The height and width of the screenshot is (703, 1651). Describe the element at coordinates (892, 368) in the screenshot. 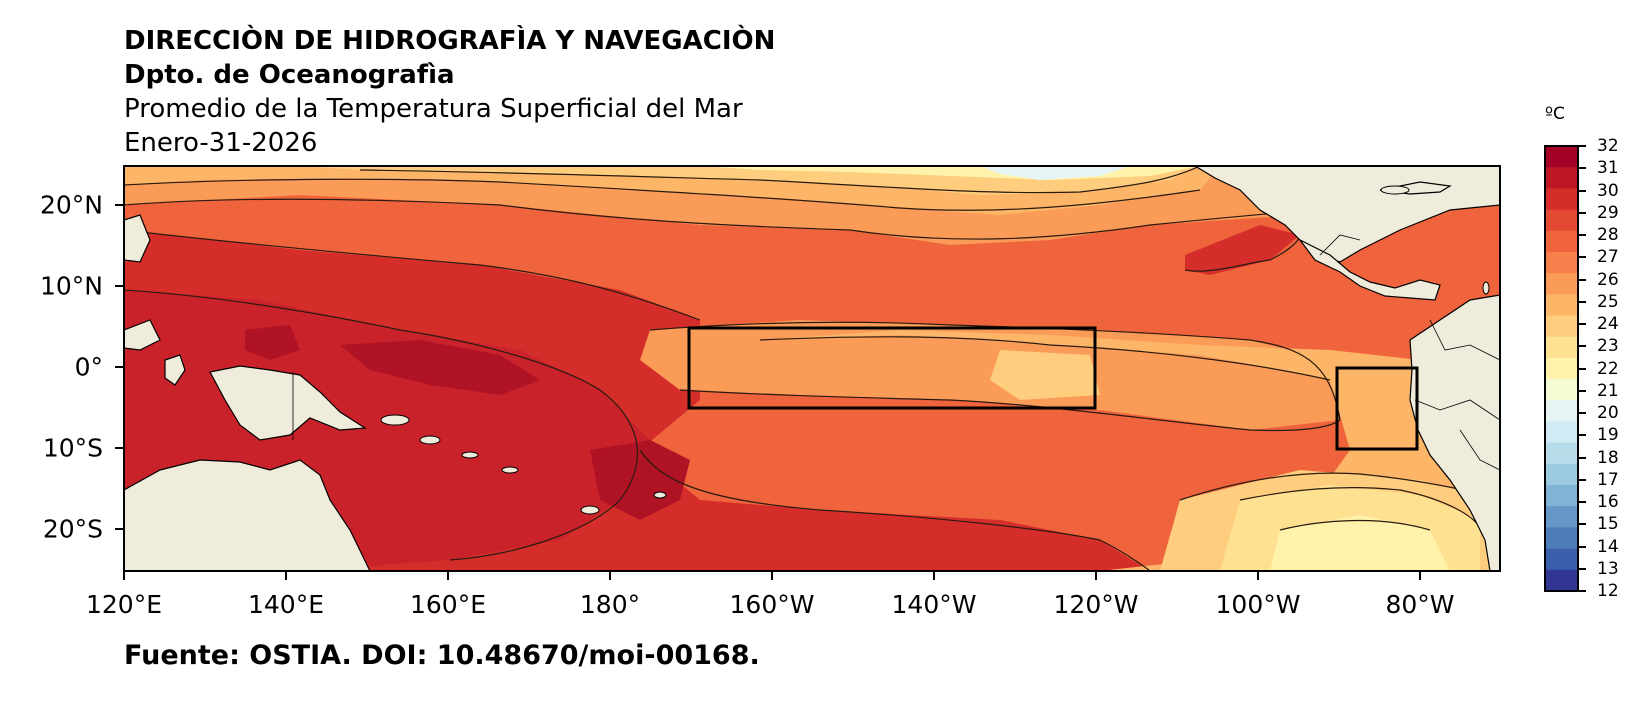

I see `nino-3-4-region` at that location.